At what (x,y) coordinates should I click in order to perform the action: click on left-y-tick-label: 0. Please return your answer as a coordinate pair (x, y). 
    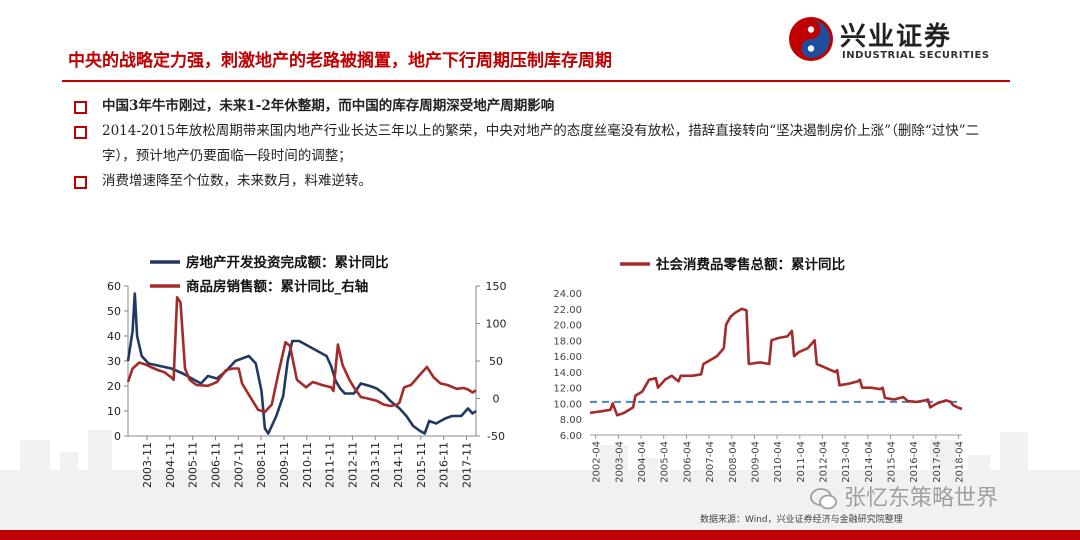
    Looking at the image, I should click on (117, 436).